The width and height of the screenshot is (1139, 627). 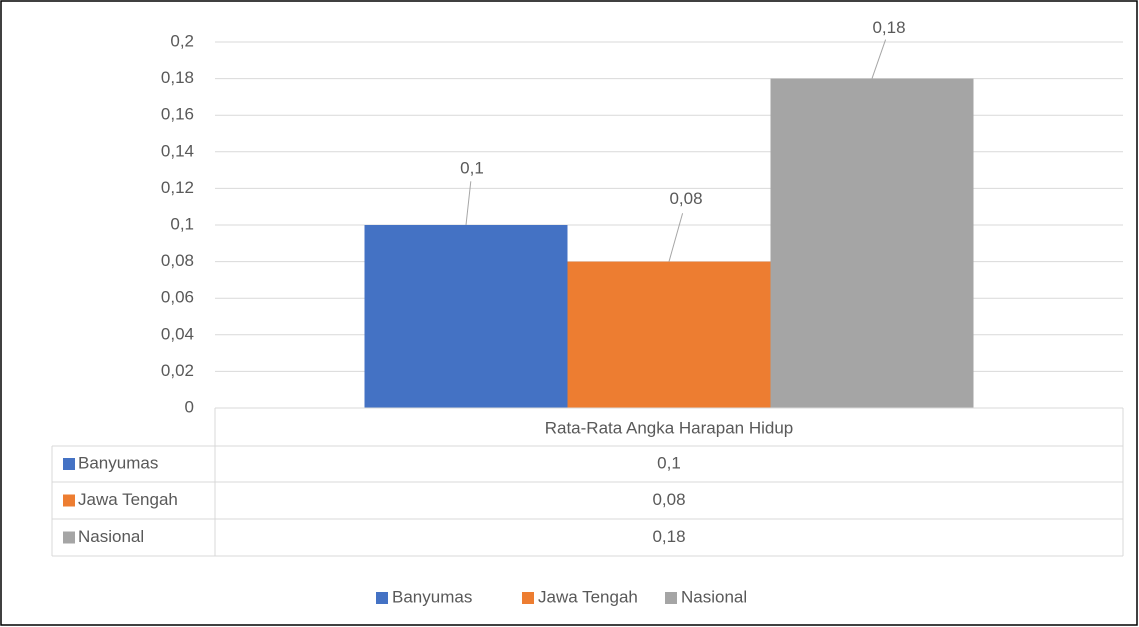 I want to click on legend-label: Nasional, so click(x=714, y=596).